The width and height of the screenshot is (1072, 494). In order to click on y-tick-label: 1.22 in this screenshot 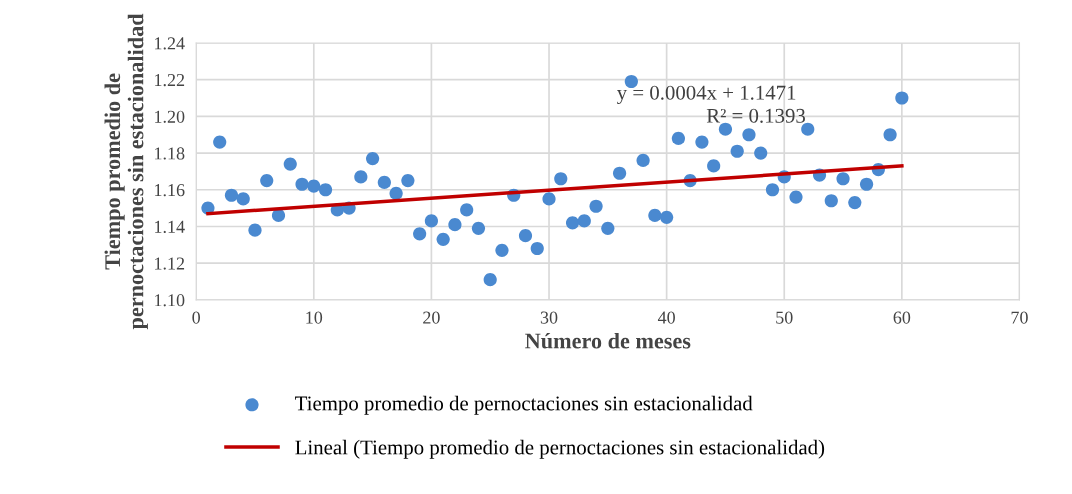, I will do `click(170, 80)`.